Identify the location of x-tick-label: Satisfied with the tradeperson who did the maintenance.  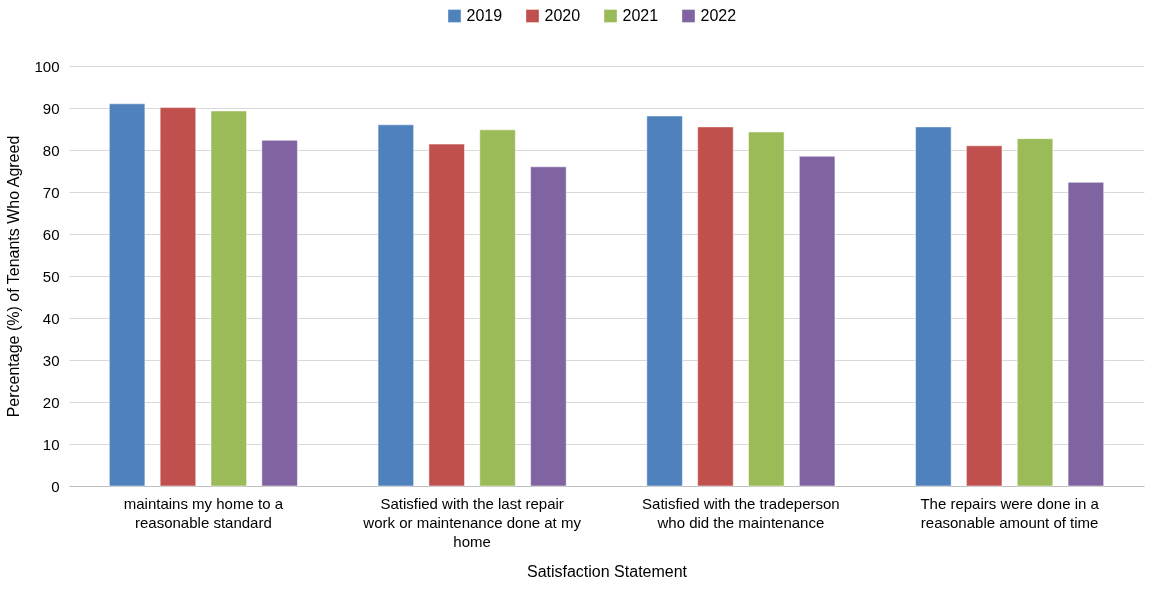
(741, 512).